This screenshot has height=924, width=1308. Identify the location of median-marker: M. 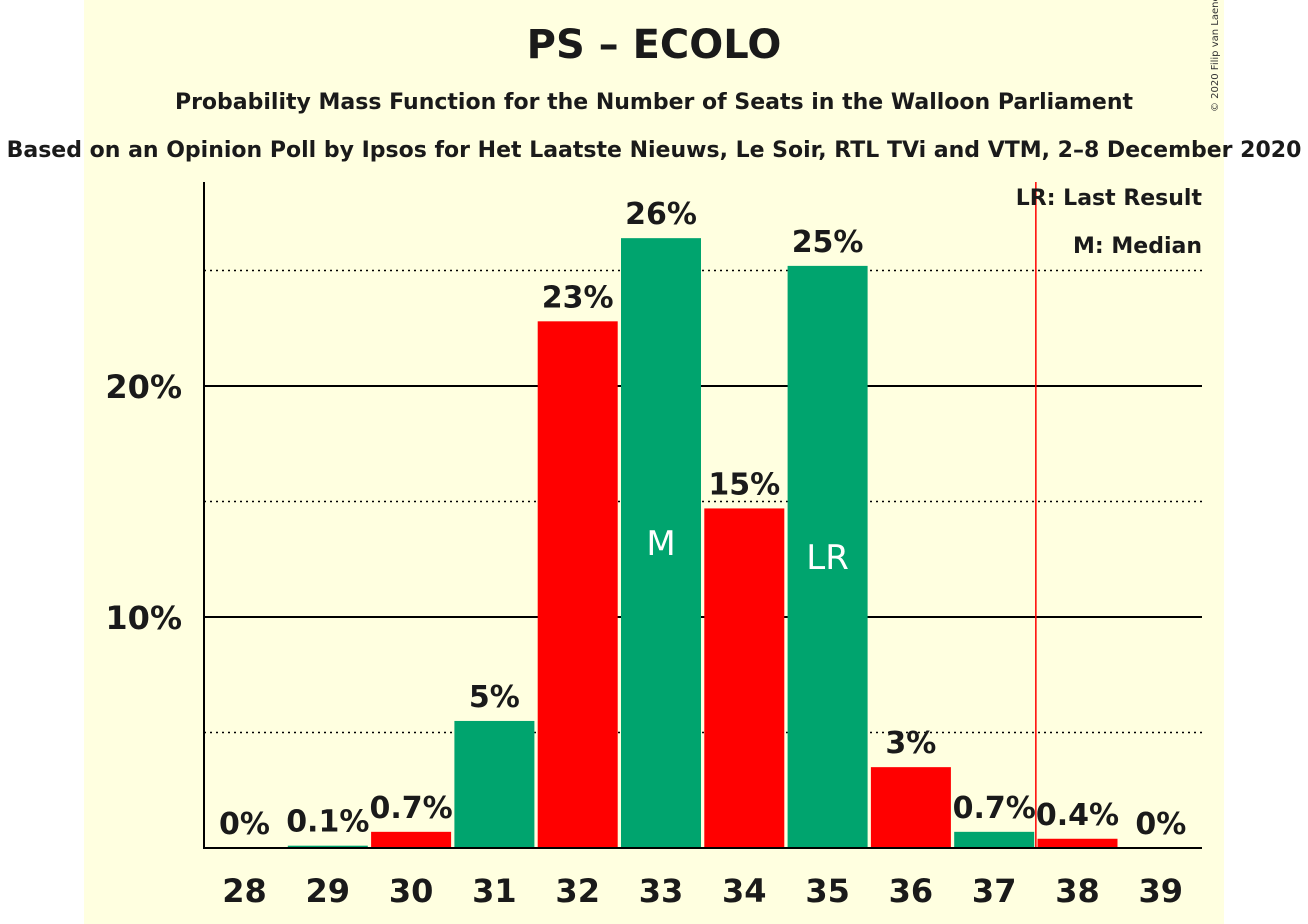
(660, 544).